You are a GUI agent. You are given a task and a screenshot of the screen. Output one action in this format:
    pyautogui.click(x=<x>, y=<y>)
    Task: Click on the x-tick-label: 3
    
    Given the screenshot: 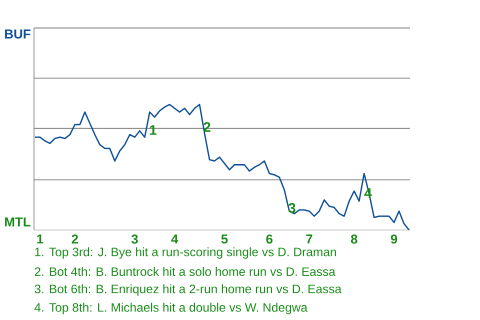 What is the action you would take?
    pyautogui.click(x=134, y=239)
    